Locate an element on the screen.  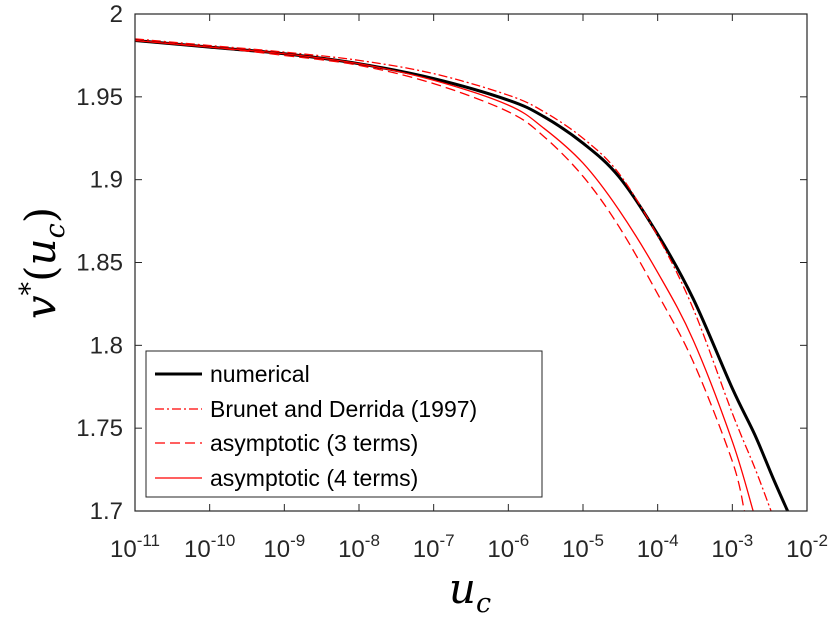
legend-label-brunet-derrida: Brunet and Derrida (1997) is located at coordinates (343, 409).